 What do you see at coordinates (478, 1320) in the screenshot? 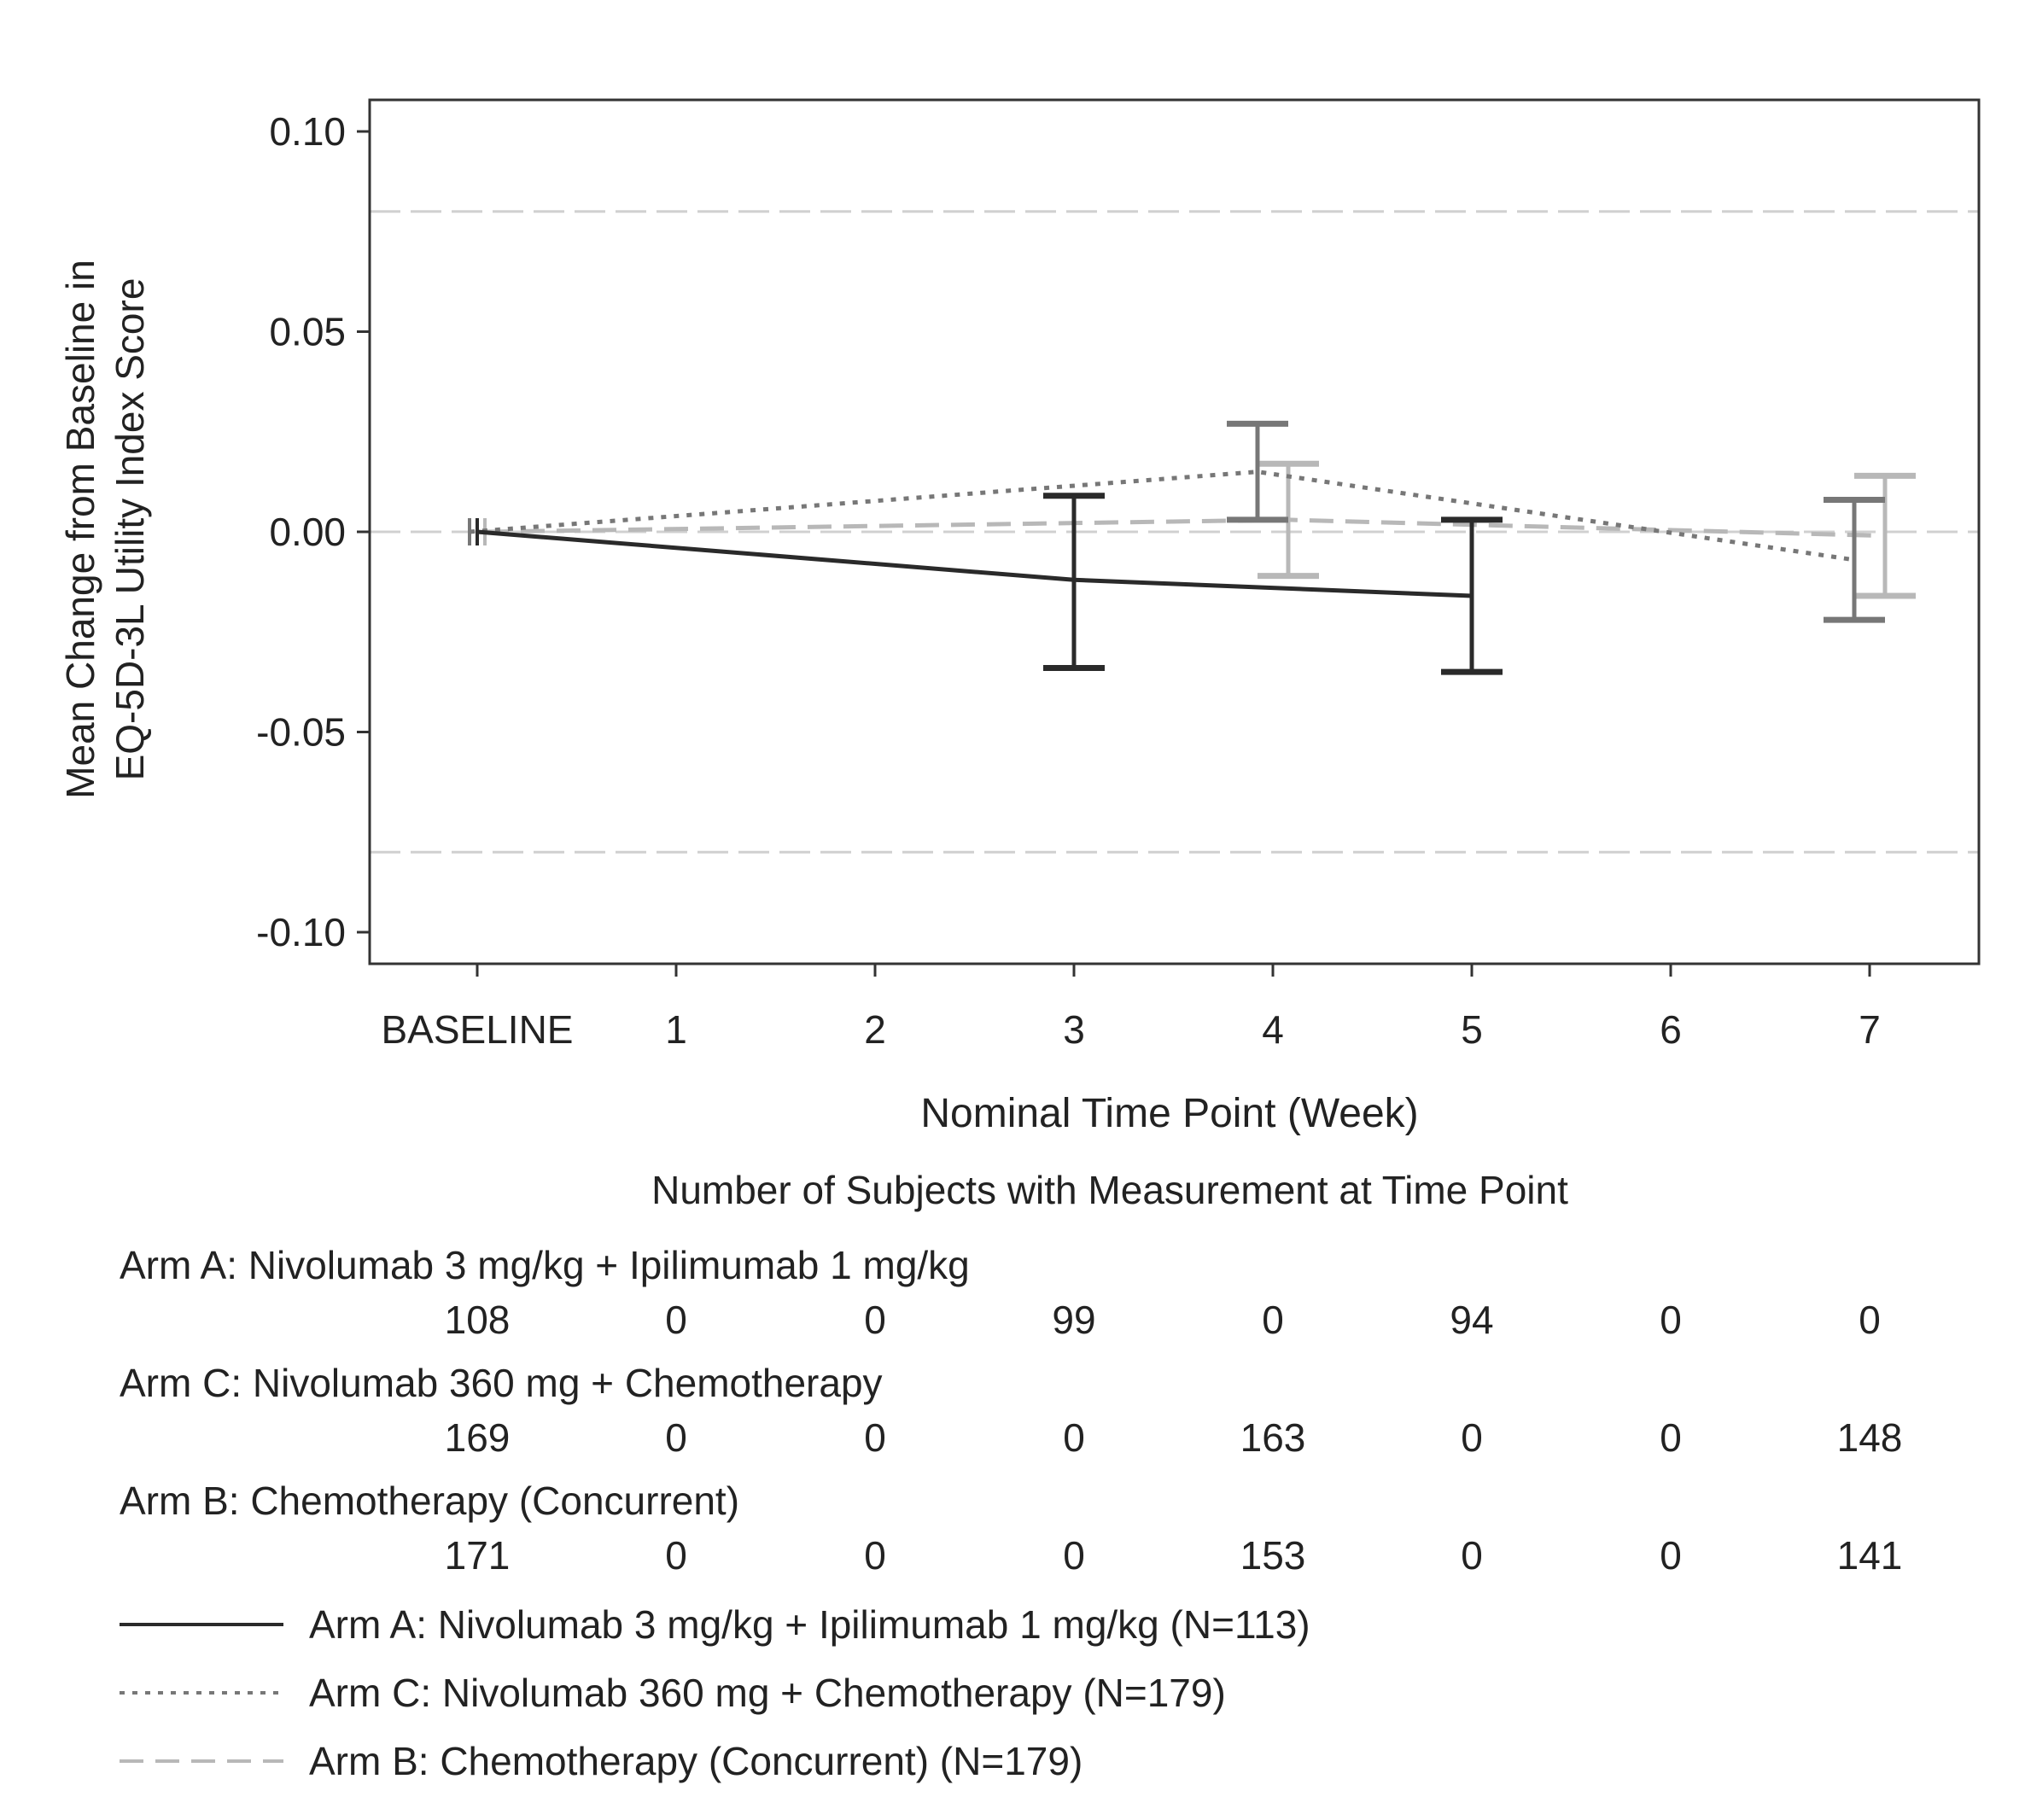
I see `subjects-count: 108` at bounding box center [478, 1320].